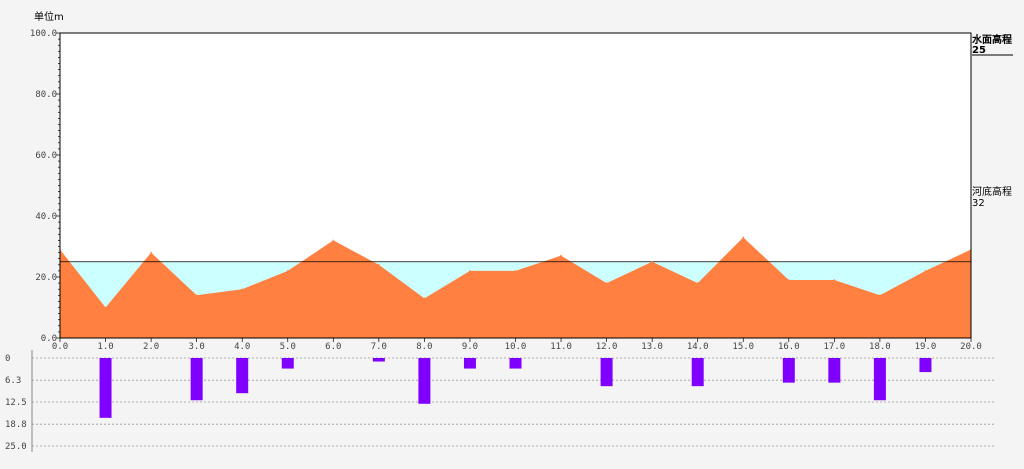  What do you see at coordinates (470, 347) in the screenshot?
I see `x-tick-label: 9.0` at bounding box center [470, 347].